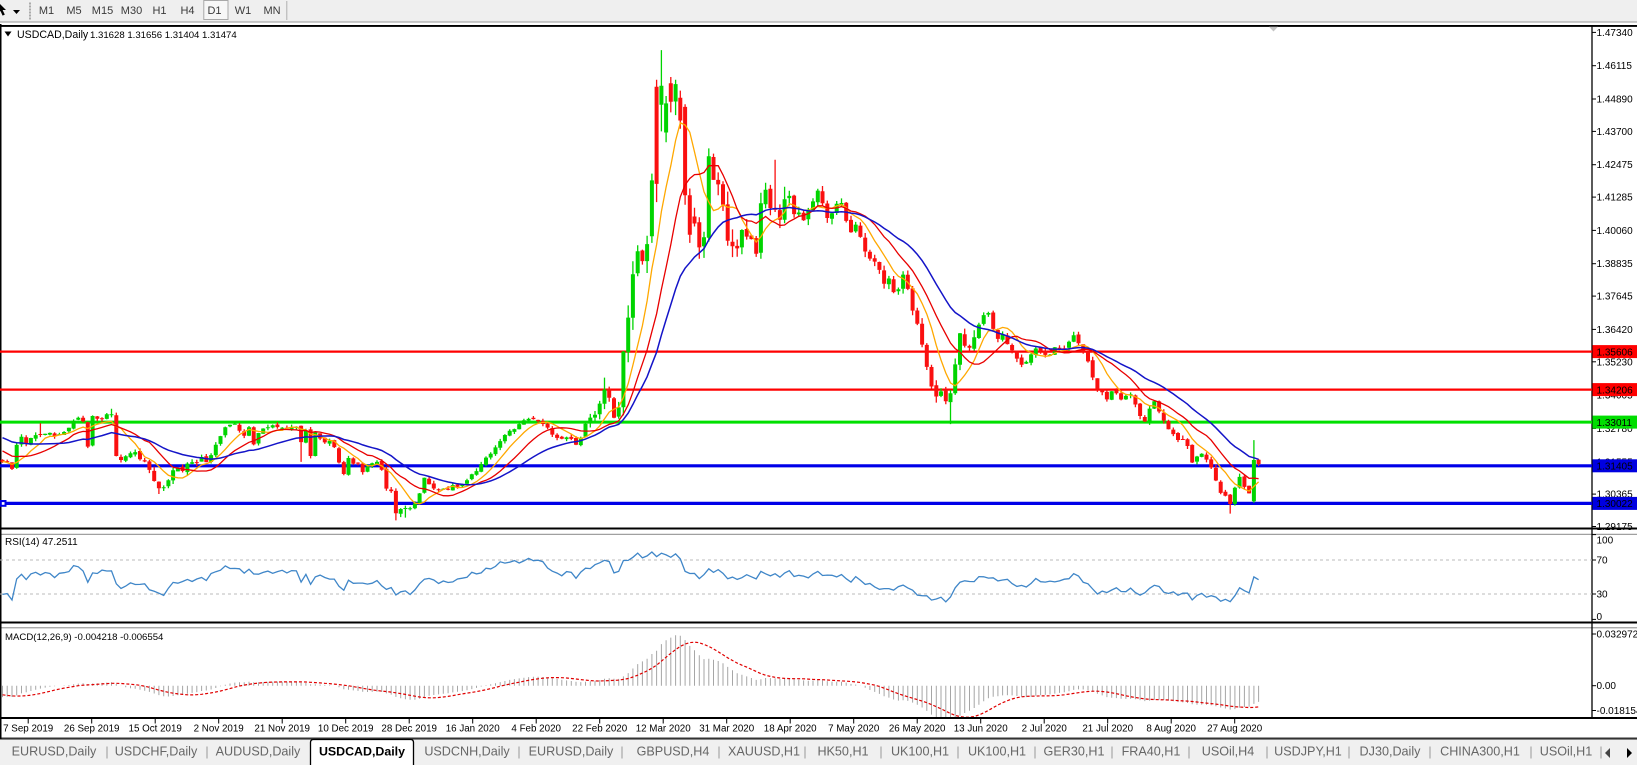  I want to click on svg-text: M30, so click(131, 11).